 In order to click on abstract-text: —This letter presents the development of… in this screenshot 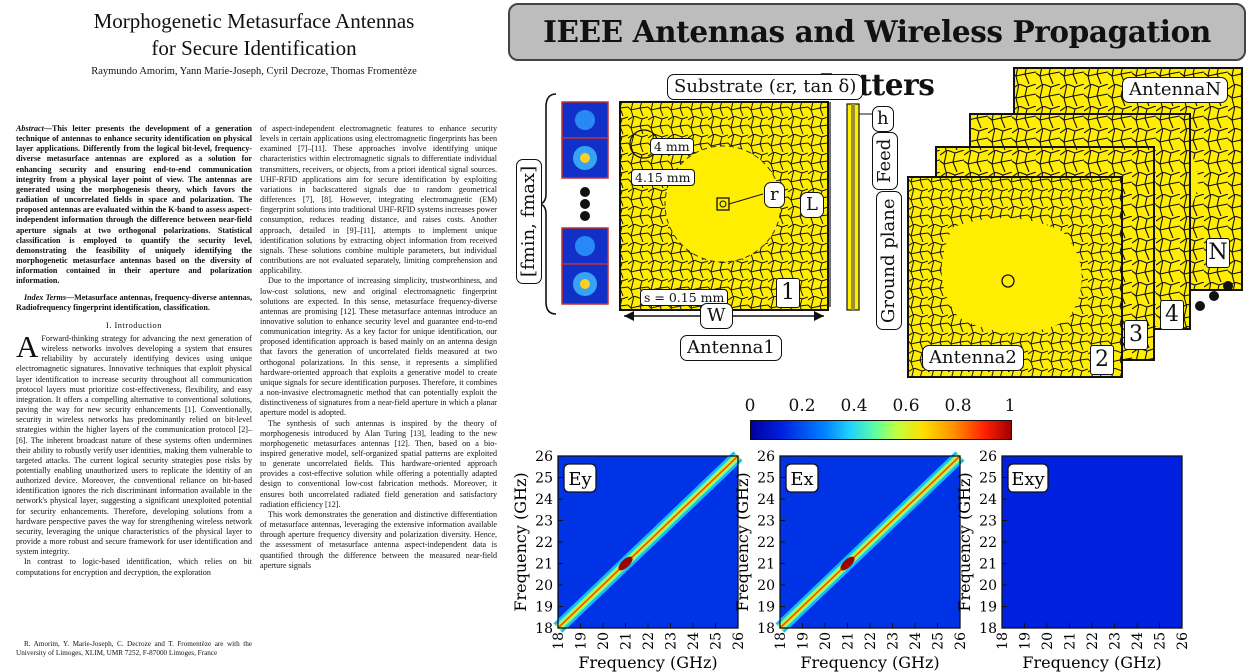, I will do `click(134, 205)`.